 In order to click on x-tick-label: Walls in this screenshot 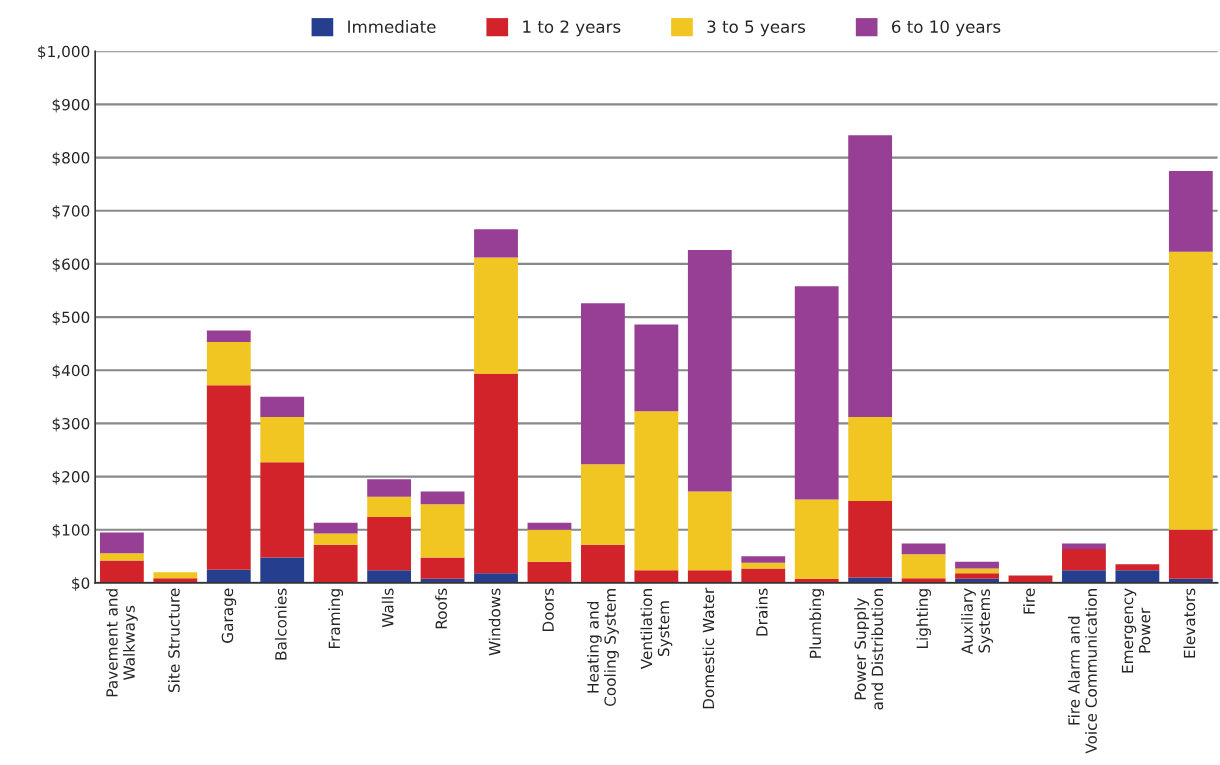, I will do `click(387, 608)`.